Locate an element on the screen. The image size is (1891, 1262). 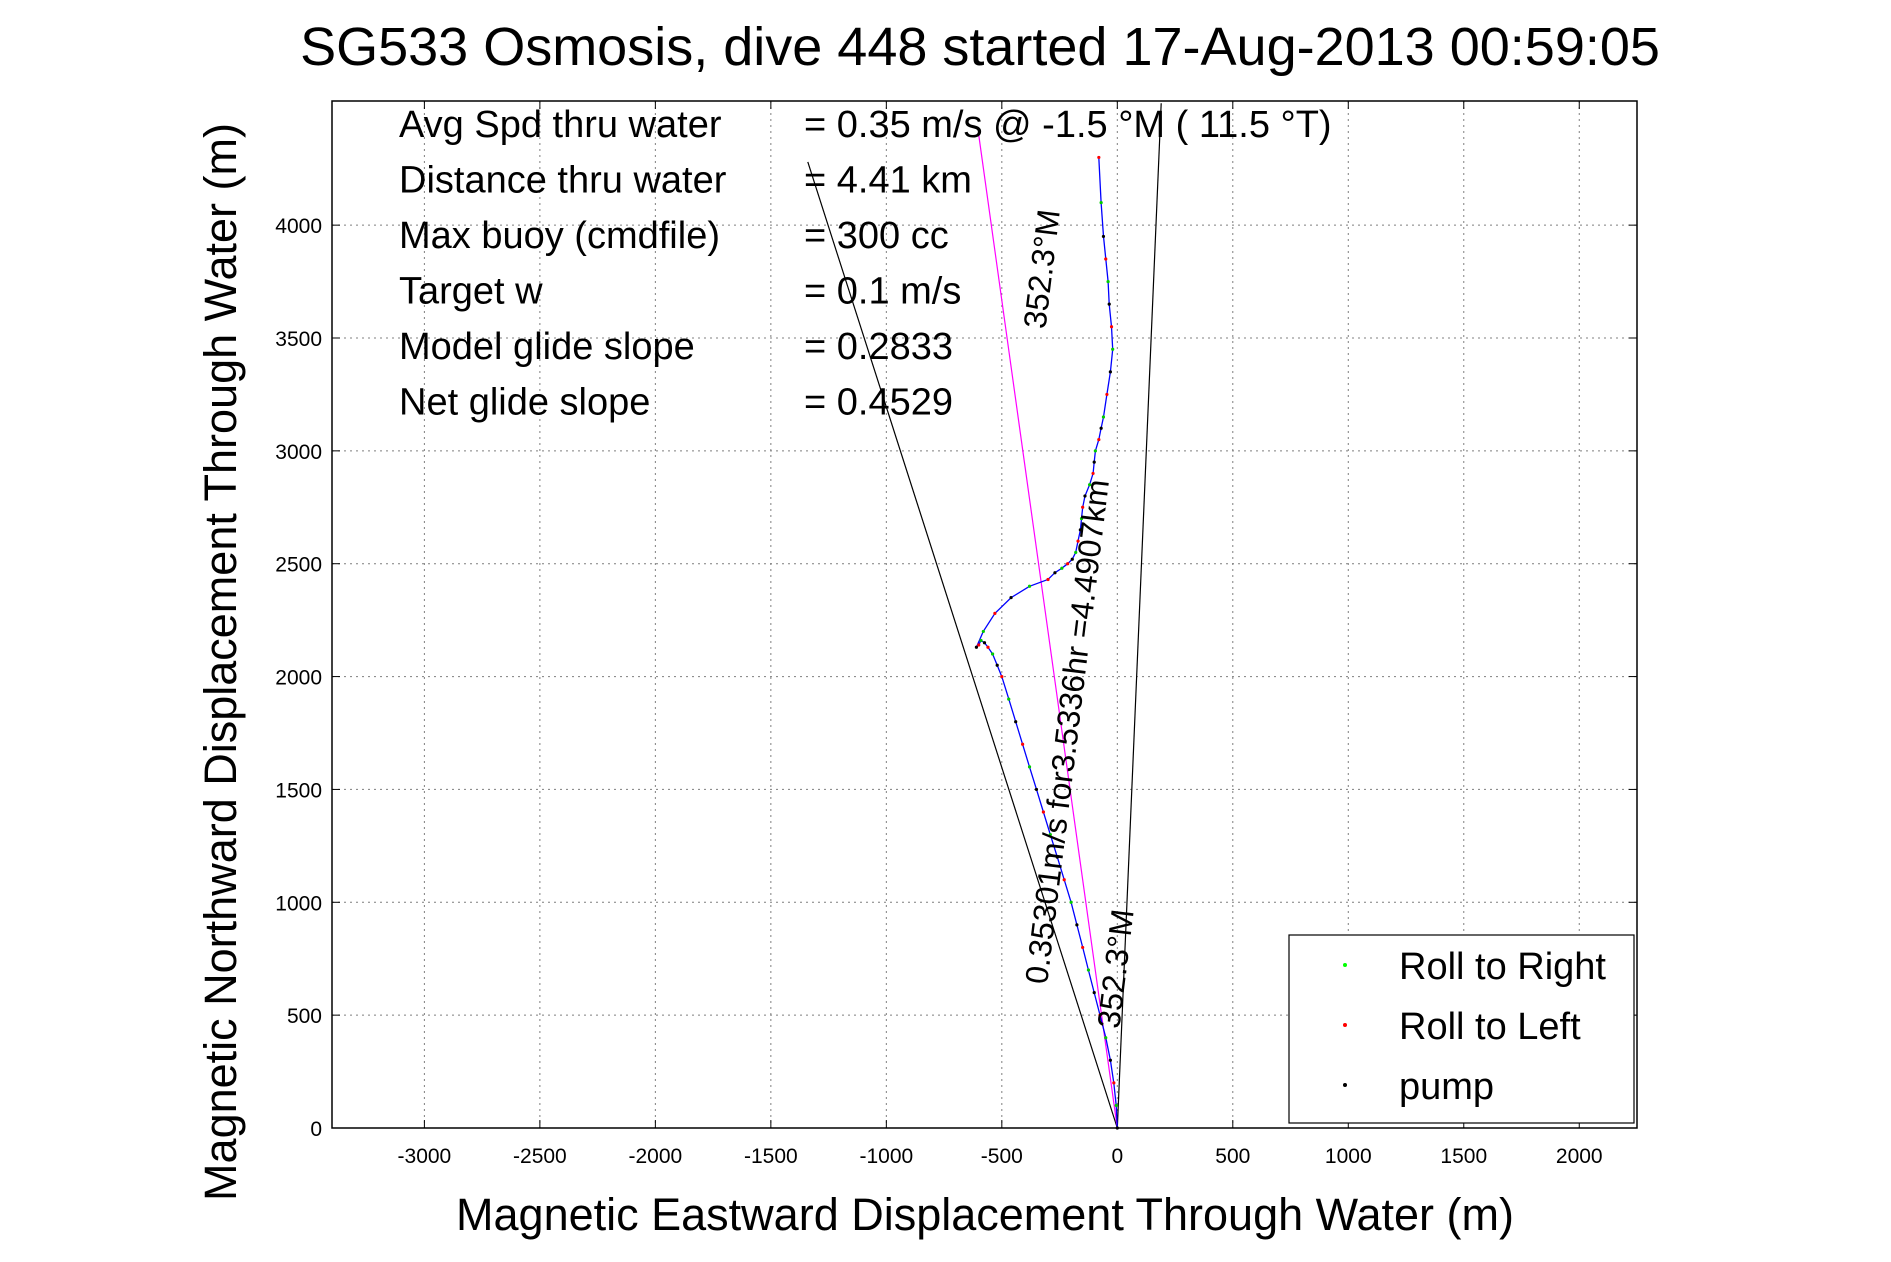
info-value: = 0.2833 is located at coordinates (878, 347).